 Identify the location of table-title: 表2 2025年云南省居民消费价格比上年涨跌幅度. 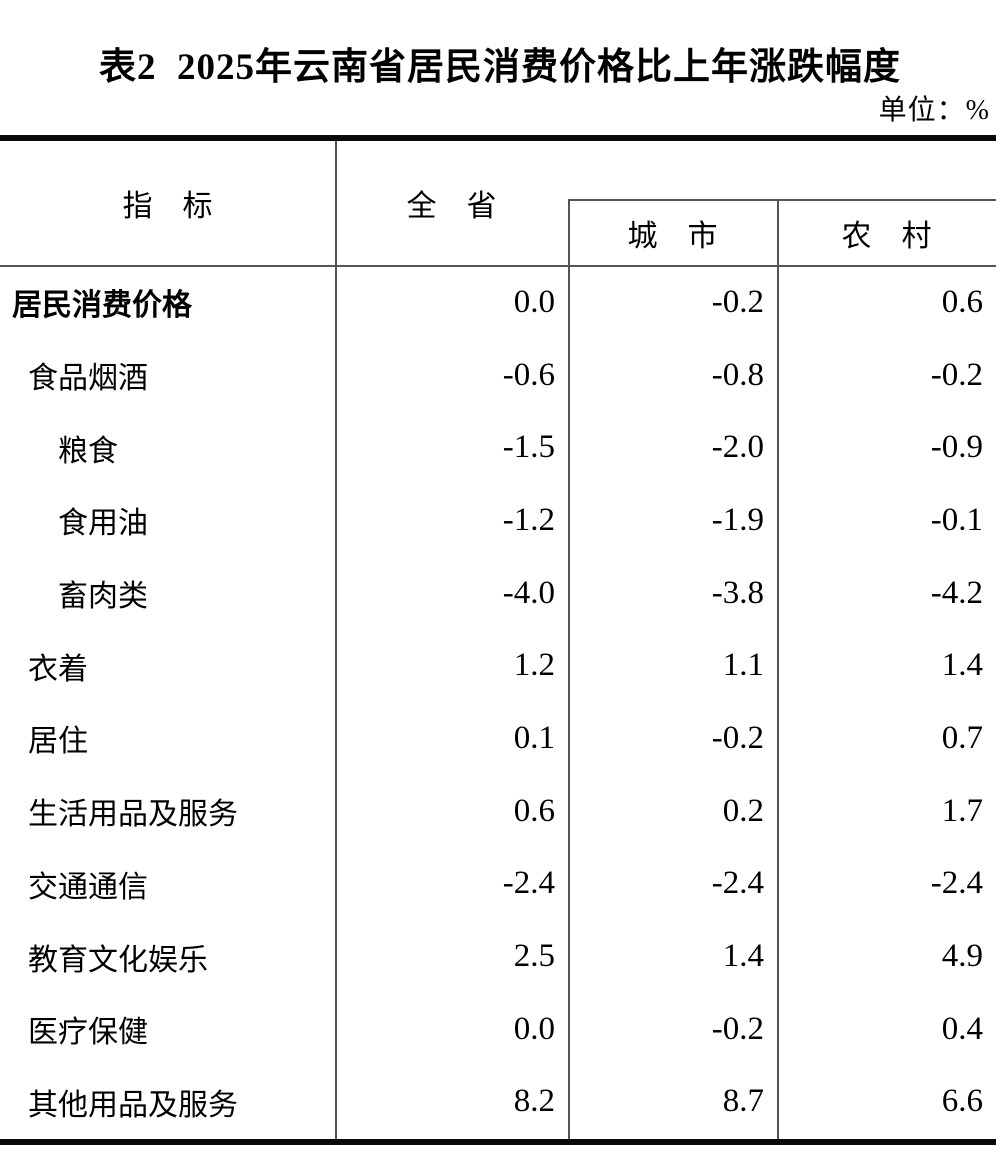
(500, 67).